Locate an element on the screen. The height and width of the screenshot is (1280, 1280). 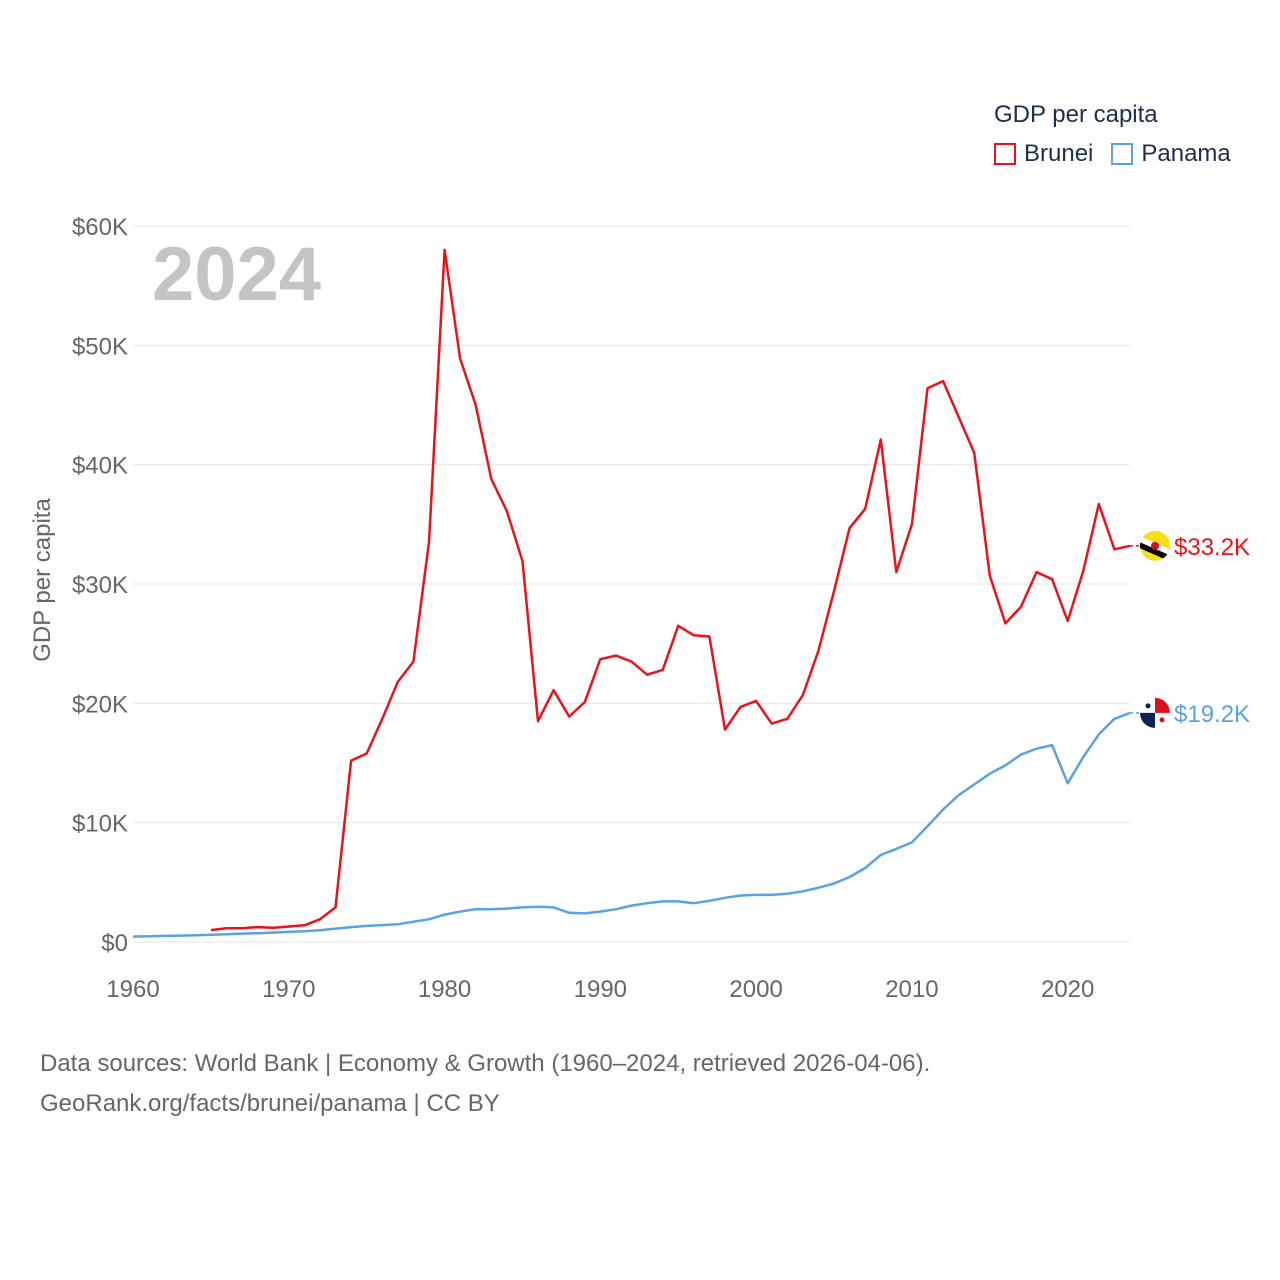
legend-title: GDP per capita is located at coordinates (1076, 114).